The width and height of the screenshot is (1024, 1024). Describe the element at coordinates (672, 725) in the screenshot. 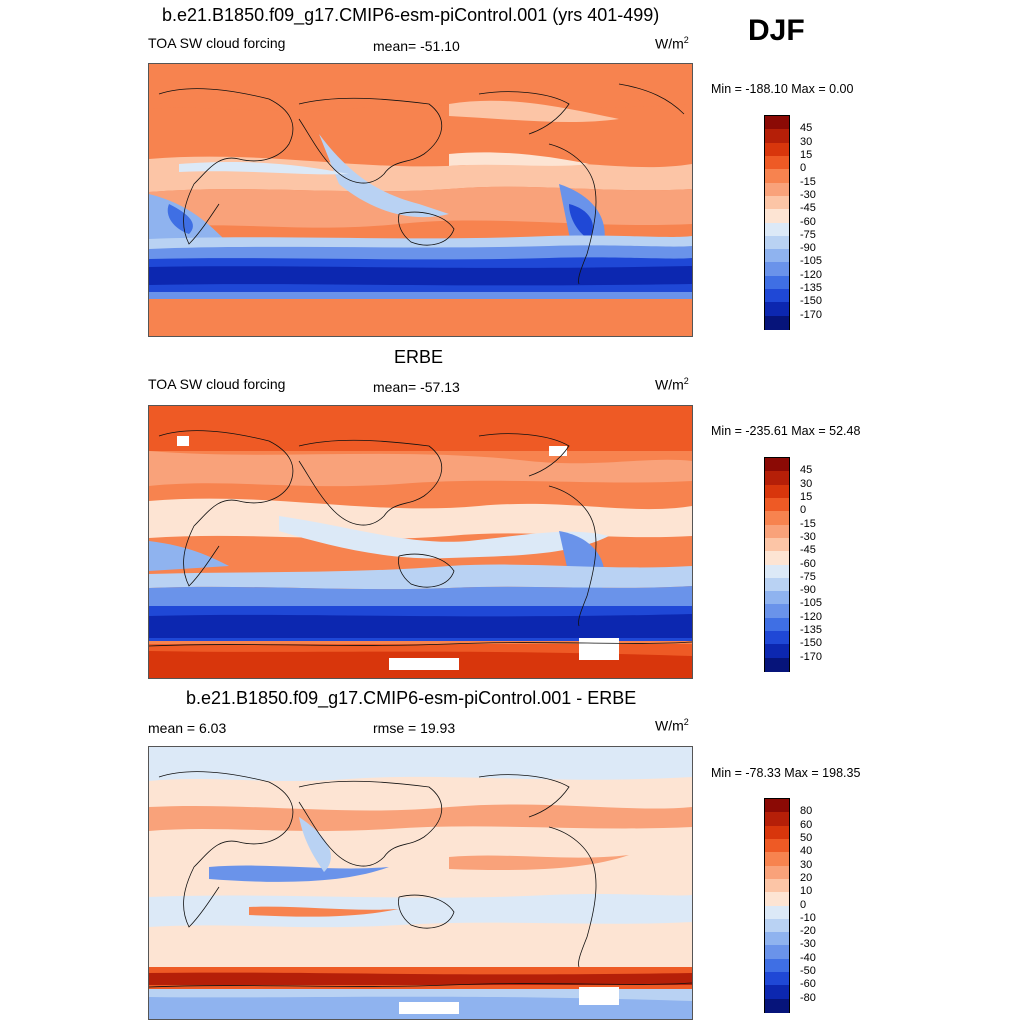

I see `panel-3-units: W/m2` at that location.